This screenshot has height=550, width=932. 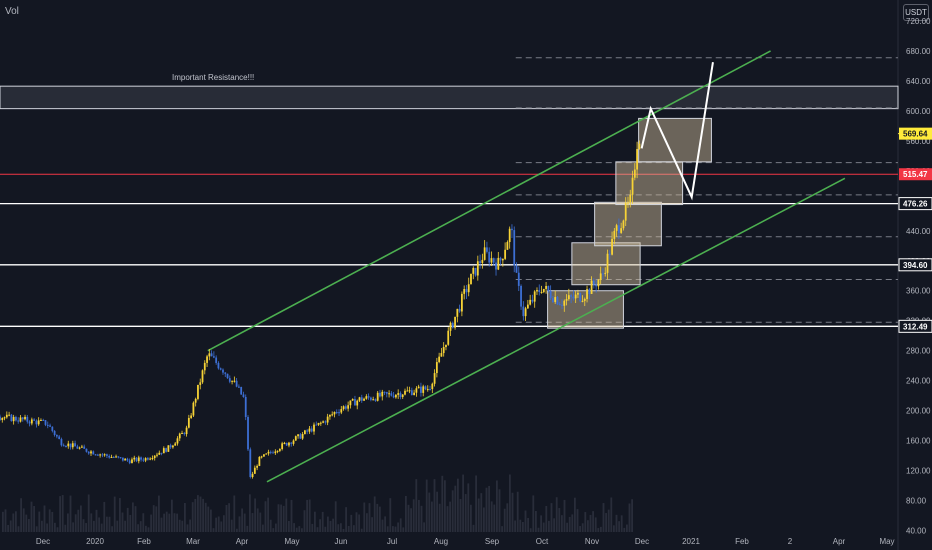 I want to click on time-tick-label: 2, so click(x=790, y=541).